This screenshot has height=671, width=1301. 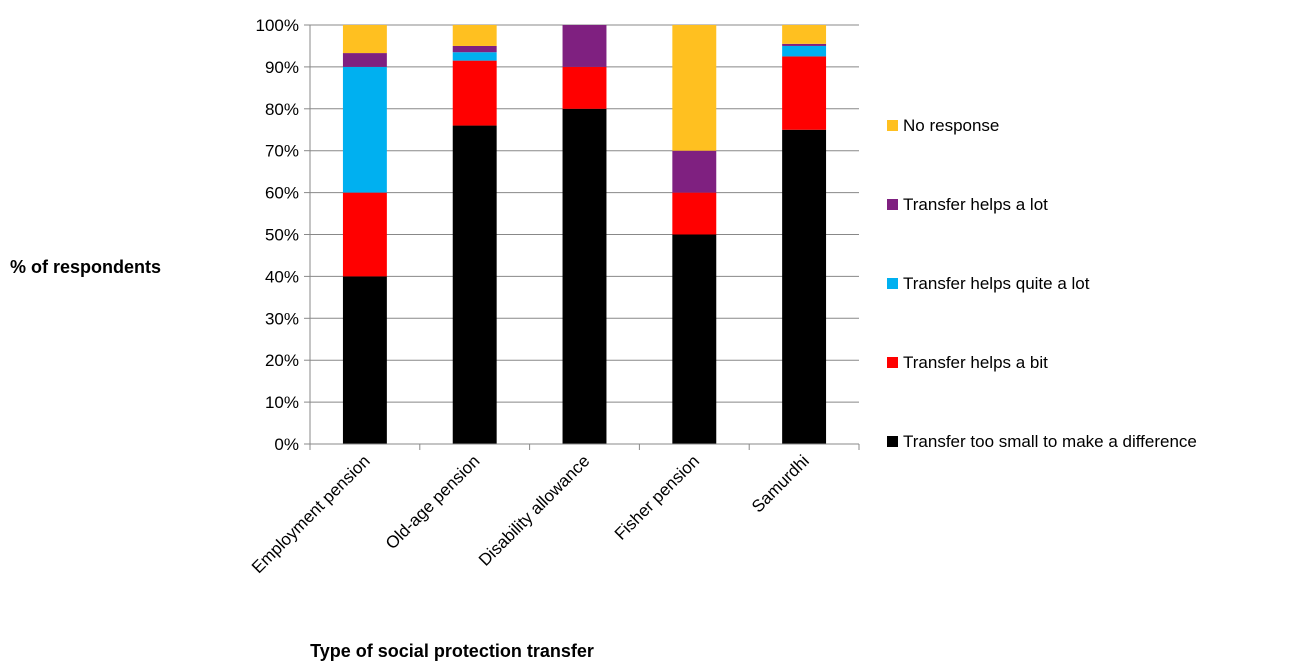 I want to click on x-category-label: Employment pension, so click(x=311, y=514).